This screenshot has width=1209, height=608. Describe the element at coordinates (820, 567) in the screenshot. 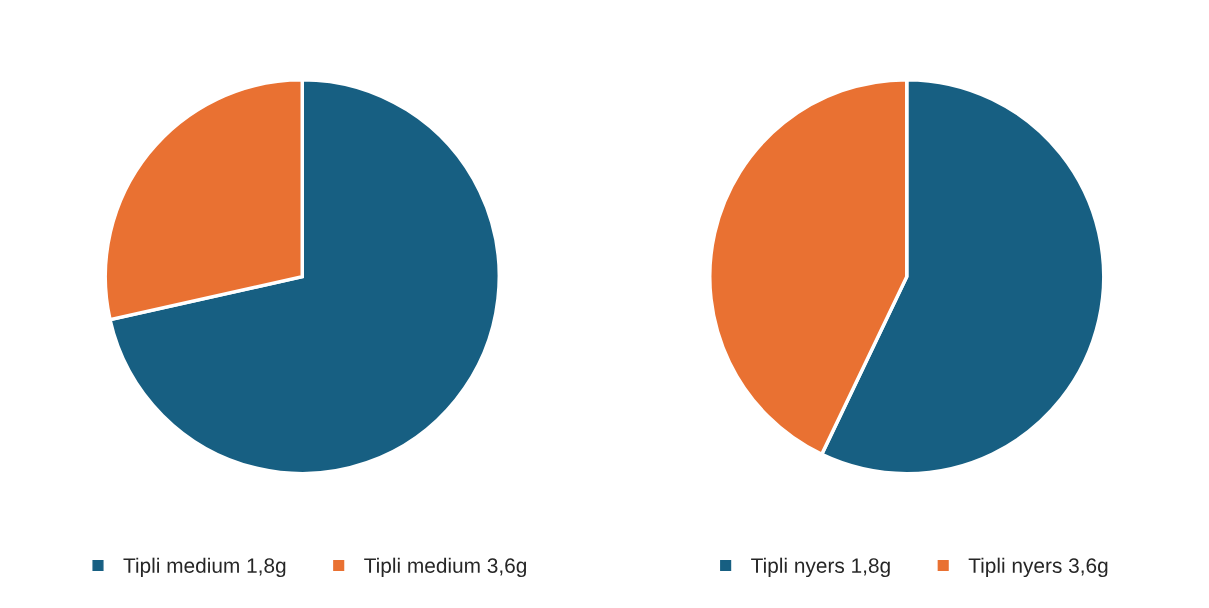

I see `legend-label: Tipli nyers 1,8g` at that location.